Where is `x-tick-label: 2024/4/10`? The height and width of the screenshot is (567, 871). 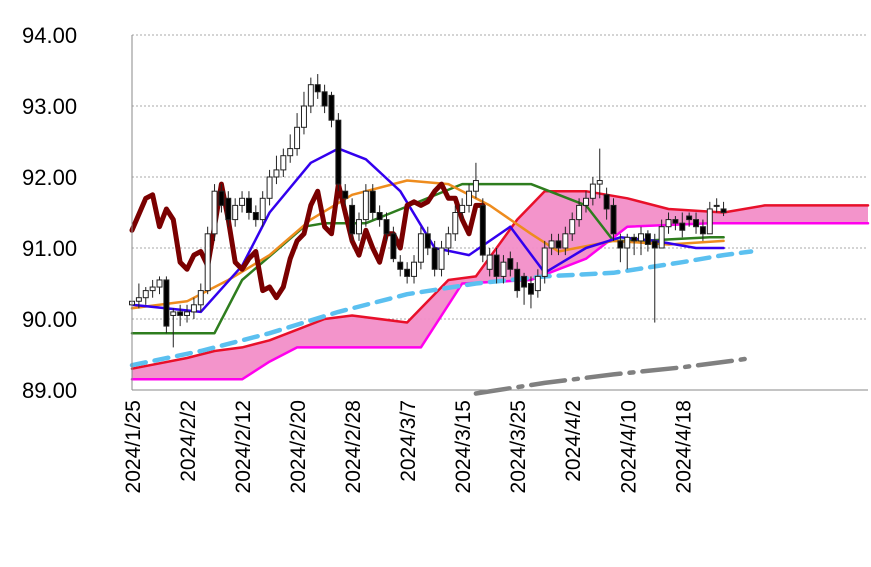 x-tick-label: 2024/4/10 is located at coordinates (628, 446).